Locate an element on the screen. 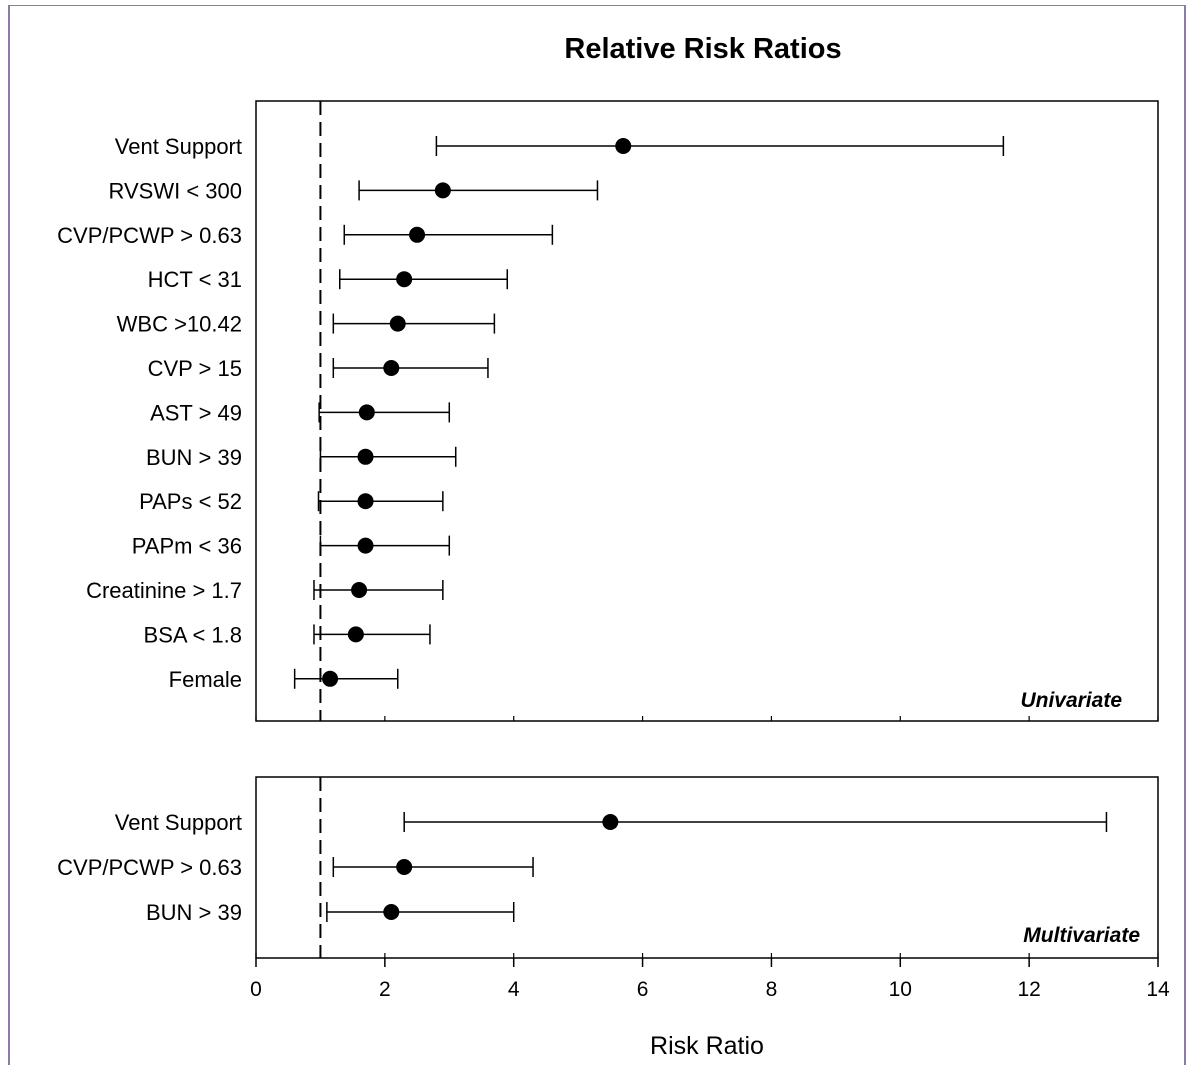 The image size is (1188, 1065). univariate-row-label: Creatinine > 1.7 is located at coordinates (164, 590).